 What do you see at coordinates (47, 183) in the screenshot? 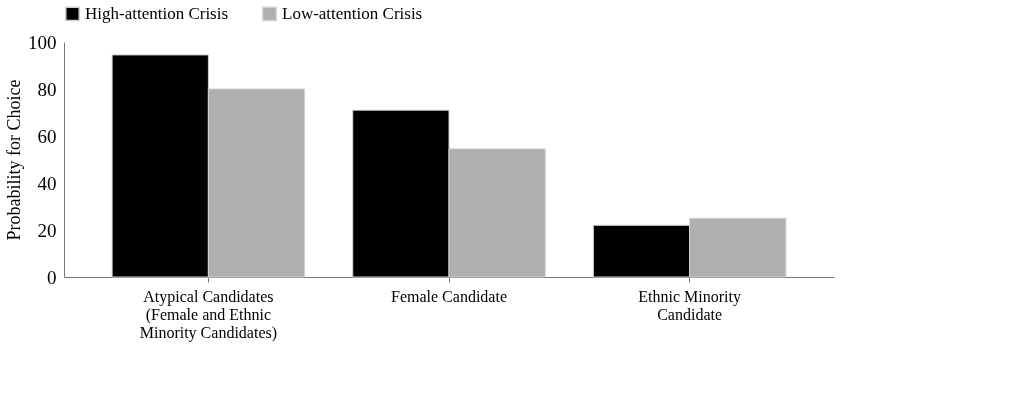
I see `y-tick-label: 40` at bounding box center [47, 183].